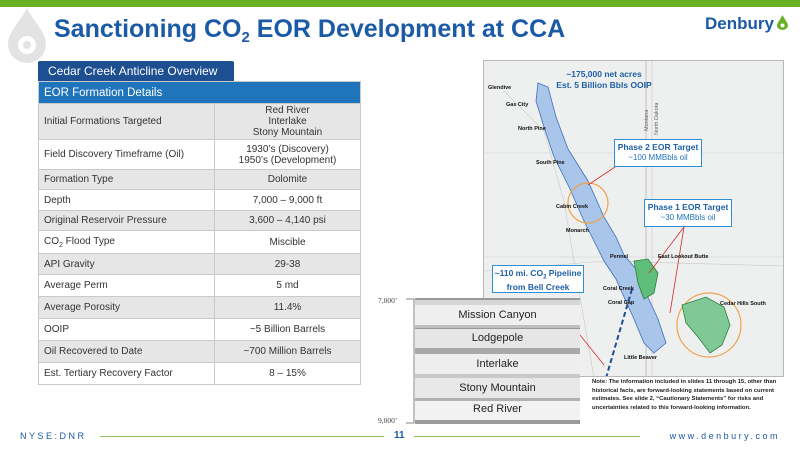 This screenshot has width=800, height=450. What do you see at coordinates (497, 338) in the screenshot?
I see `layer-lodgepole: Lodgepole` at bounding box center [497, 338].